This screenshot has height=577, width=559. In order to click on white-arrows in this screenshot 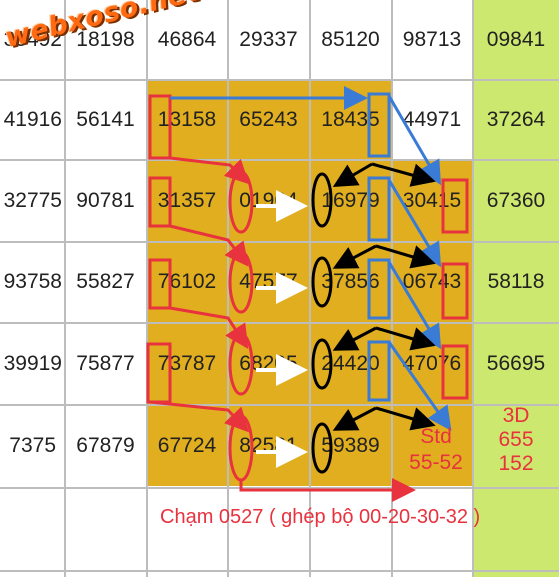, I will do `click(282, 329)`.